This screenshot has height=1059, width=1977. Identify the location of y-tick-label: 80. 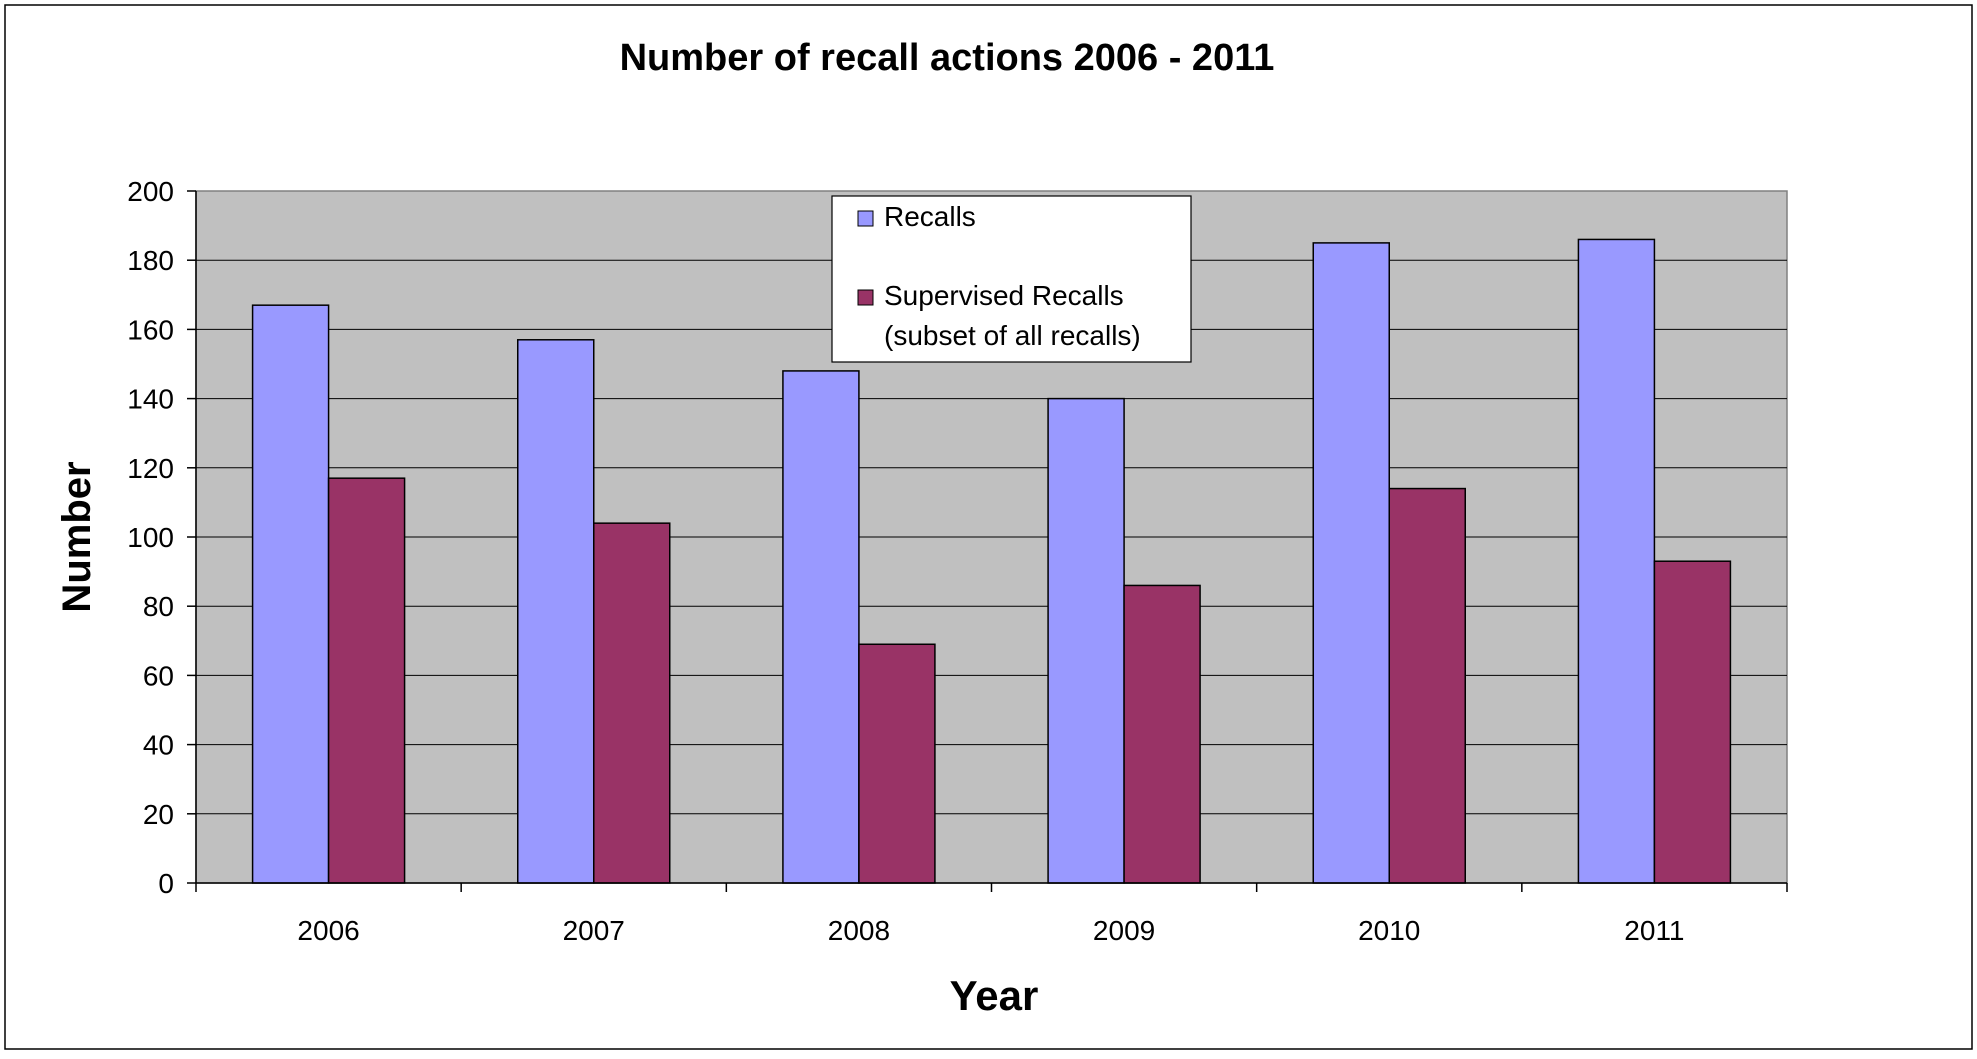
(158, 606).